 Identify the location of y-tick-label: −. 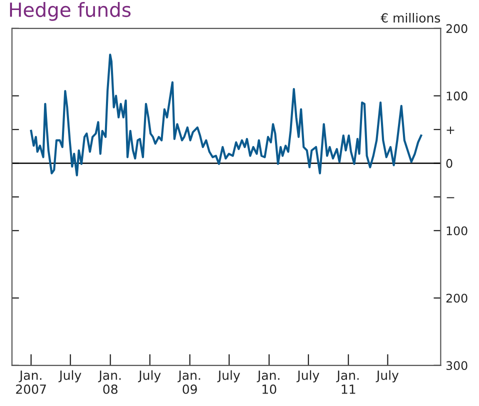
(450, 197).